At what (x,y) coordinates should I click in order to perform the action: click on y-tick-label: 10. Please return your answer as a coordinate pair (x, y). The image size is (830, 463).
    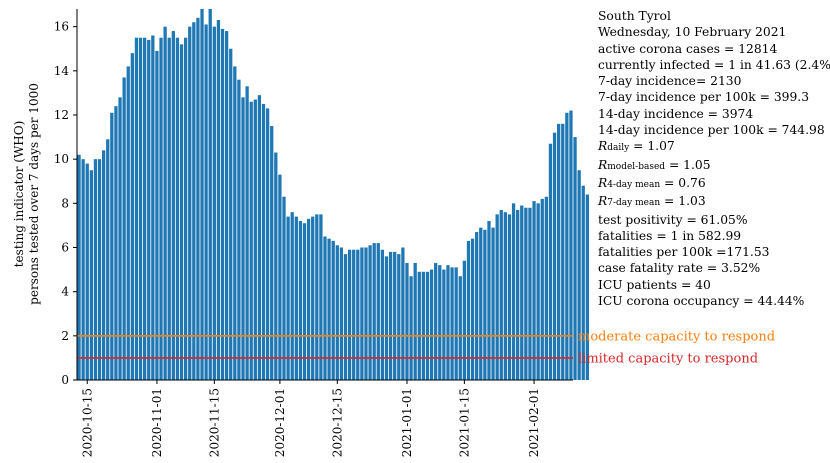
    Looking at the image, I should click on (61, 159).